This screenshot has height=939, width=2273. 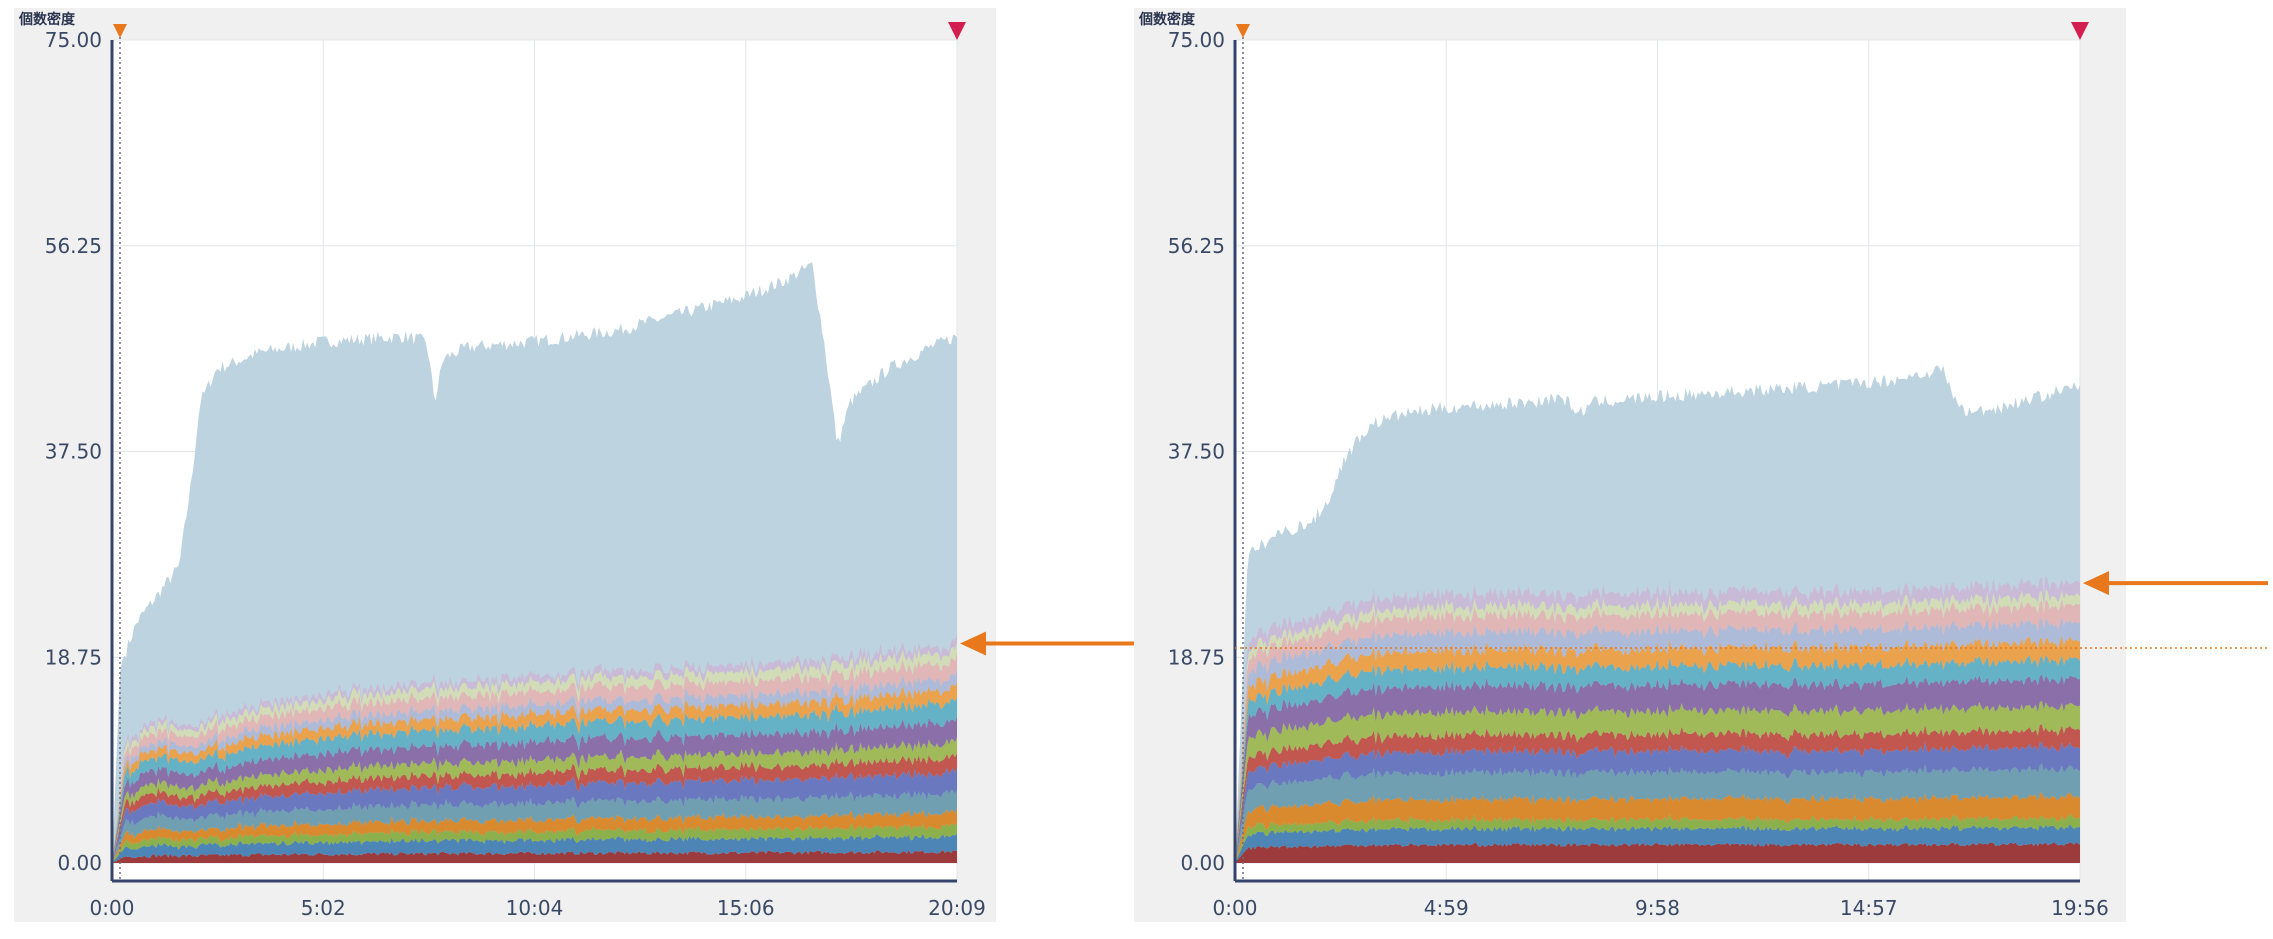 I want to click on x-tick-label: 9:58, so click(x=1657, y=908).